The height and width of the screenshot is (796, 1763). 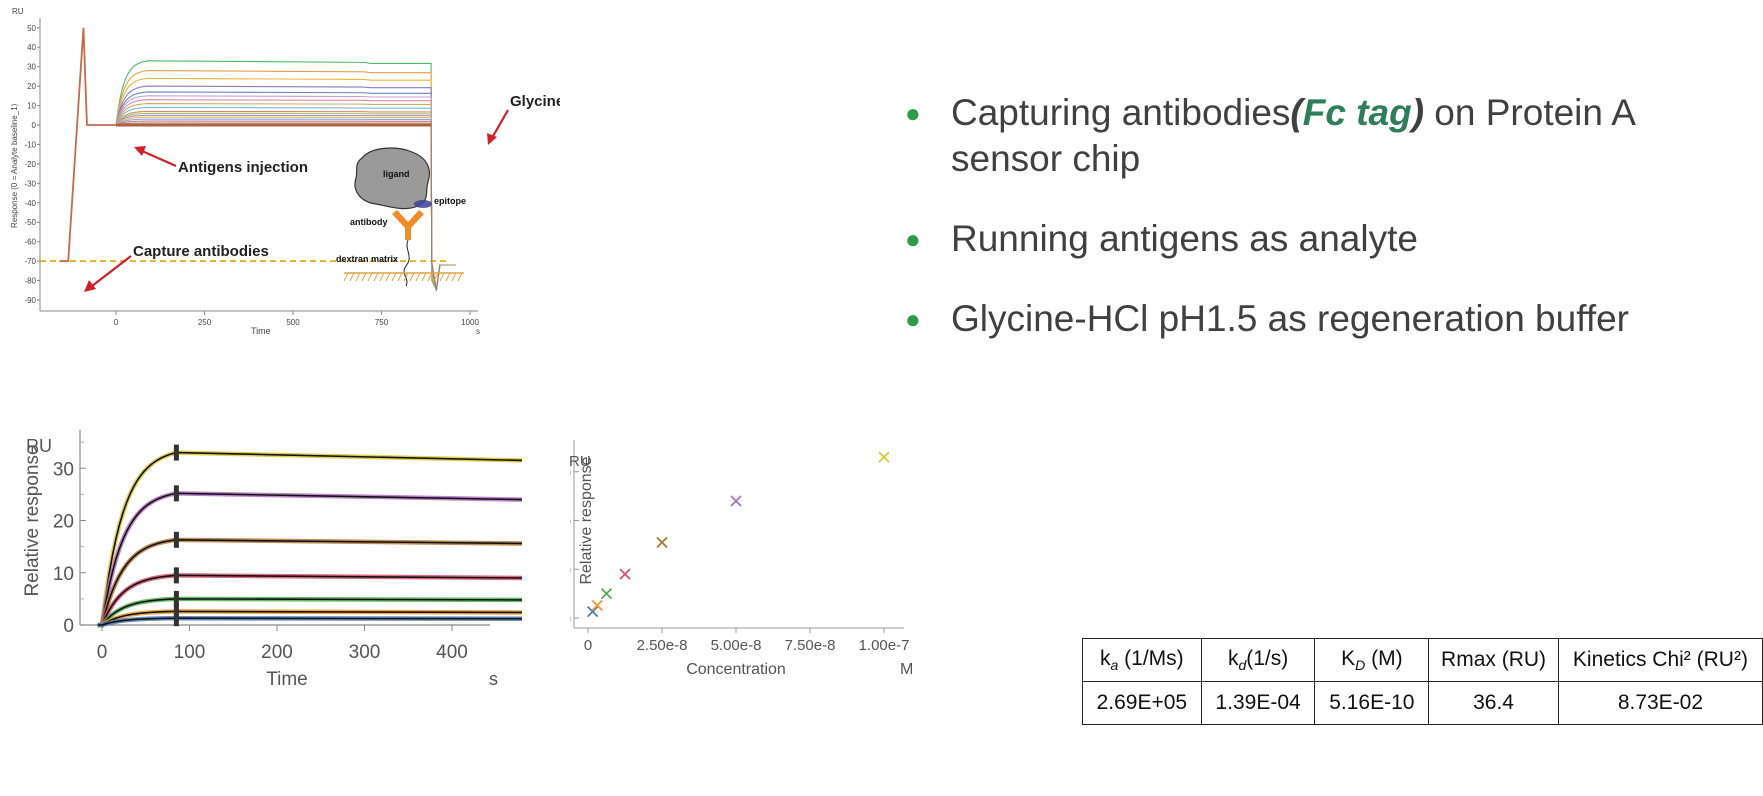 What do you see at coordinates (382, 322) in the screenshot?
I see `x-tick-label: 750` at bounding box center [382, 322].